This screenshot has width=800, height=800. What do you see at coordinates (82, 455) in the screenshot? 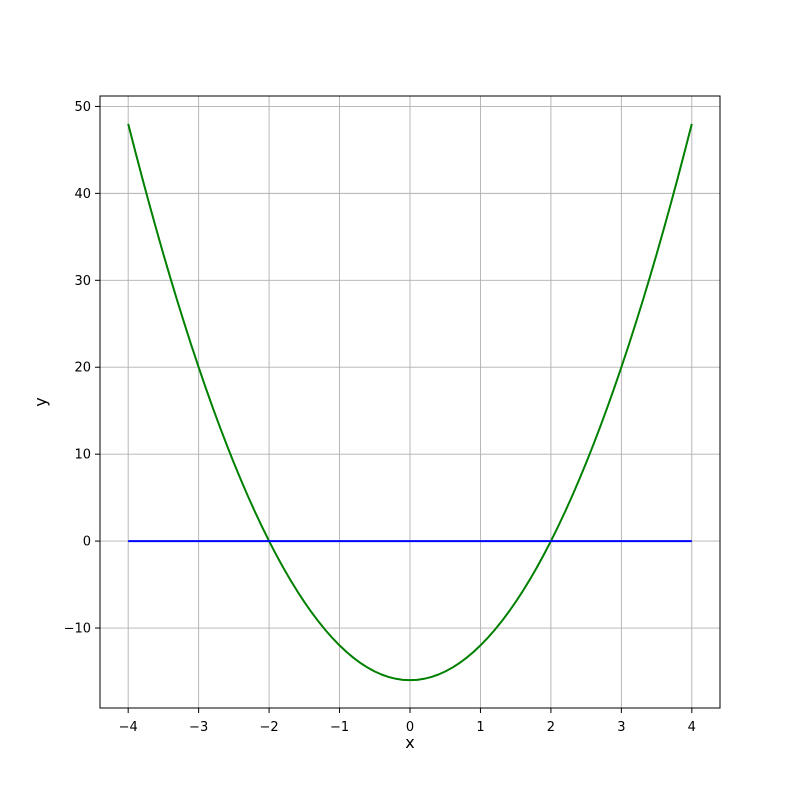
I see `y-tick-label: 10` at bounding box center [82, 455].